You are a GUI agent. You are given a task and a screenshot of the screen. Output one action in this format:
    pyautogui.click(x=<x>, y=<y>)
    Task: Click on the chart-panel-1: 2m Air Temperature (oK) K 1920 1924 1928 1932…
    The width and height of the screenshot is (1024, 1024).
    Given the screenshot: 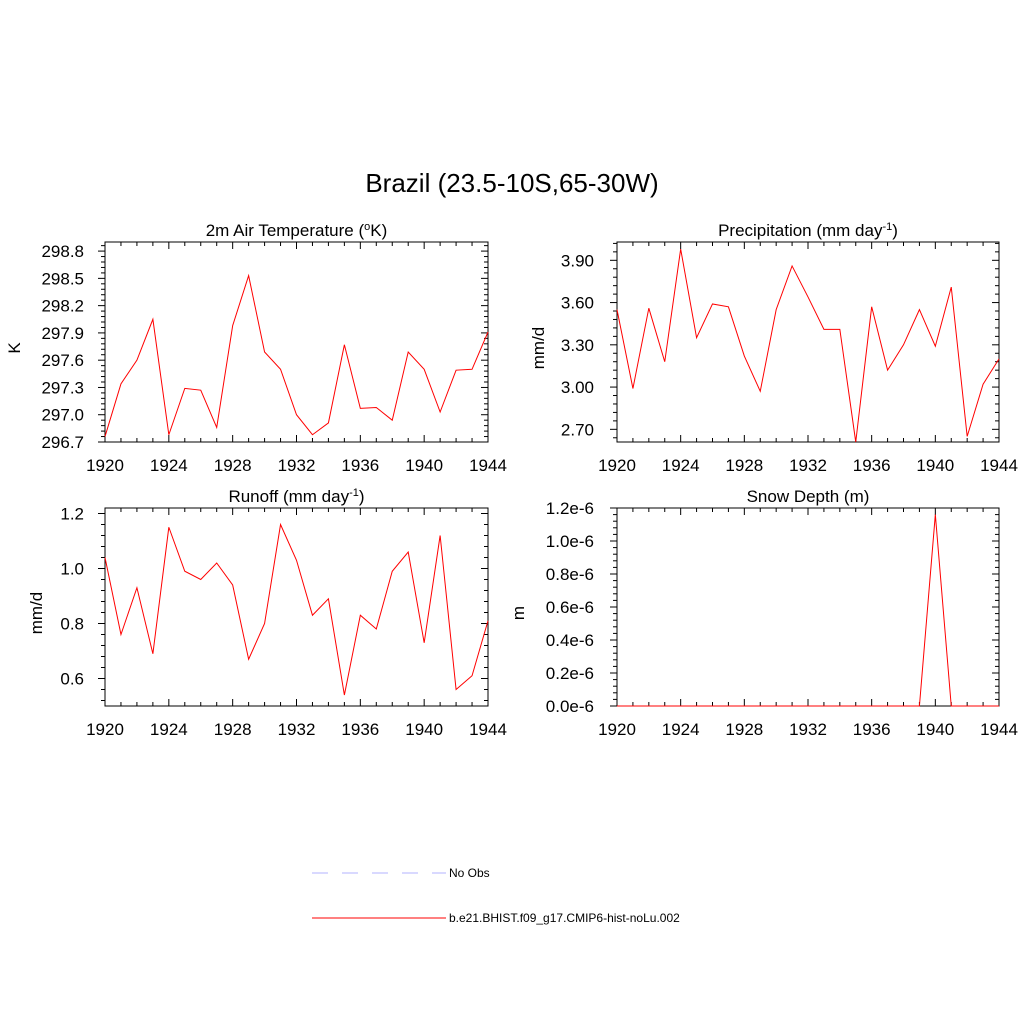 What is the action you would take?
    pyautogui.click(x=256, y=348)
    